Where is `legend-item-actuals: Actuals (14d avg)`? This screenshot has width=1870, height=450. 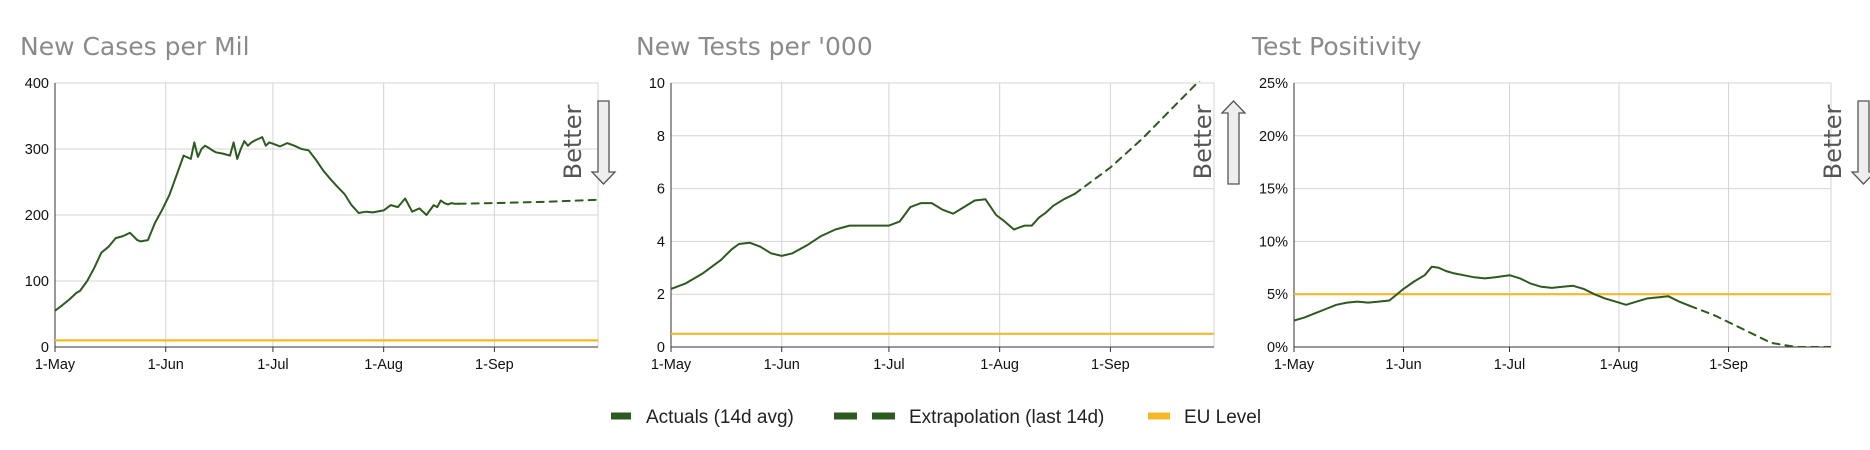
legend-item-actuals: Actuals (14d avg) is located at coordinates (702, 417).